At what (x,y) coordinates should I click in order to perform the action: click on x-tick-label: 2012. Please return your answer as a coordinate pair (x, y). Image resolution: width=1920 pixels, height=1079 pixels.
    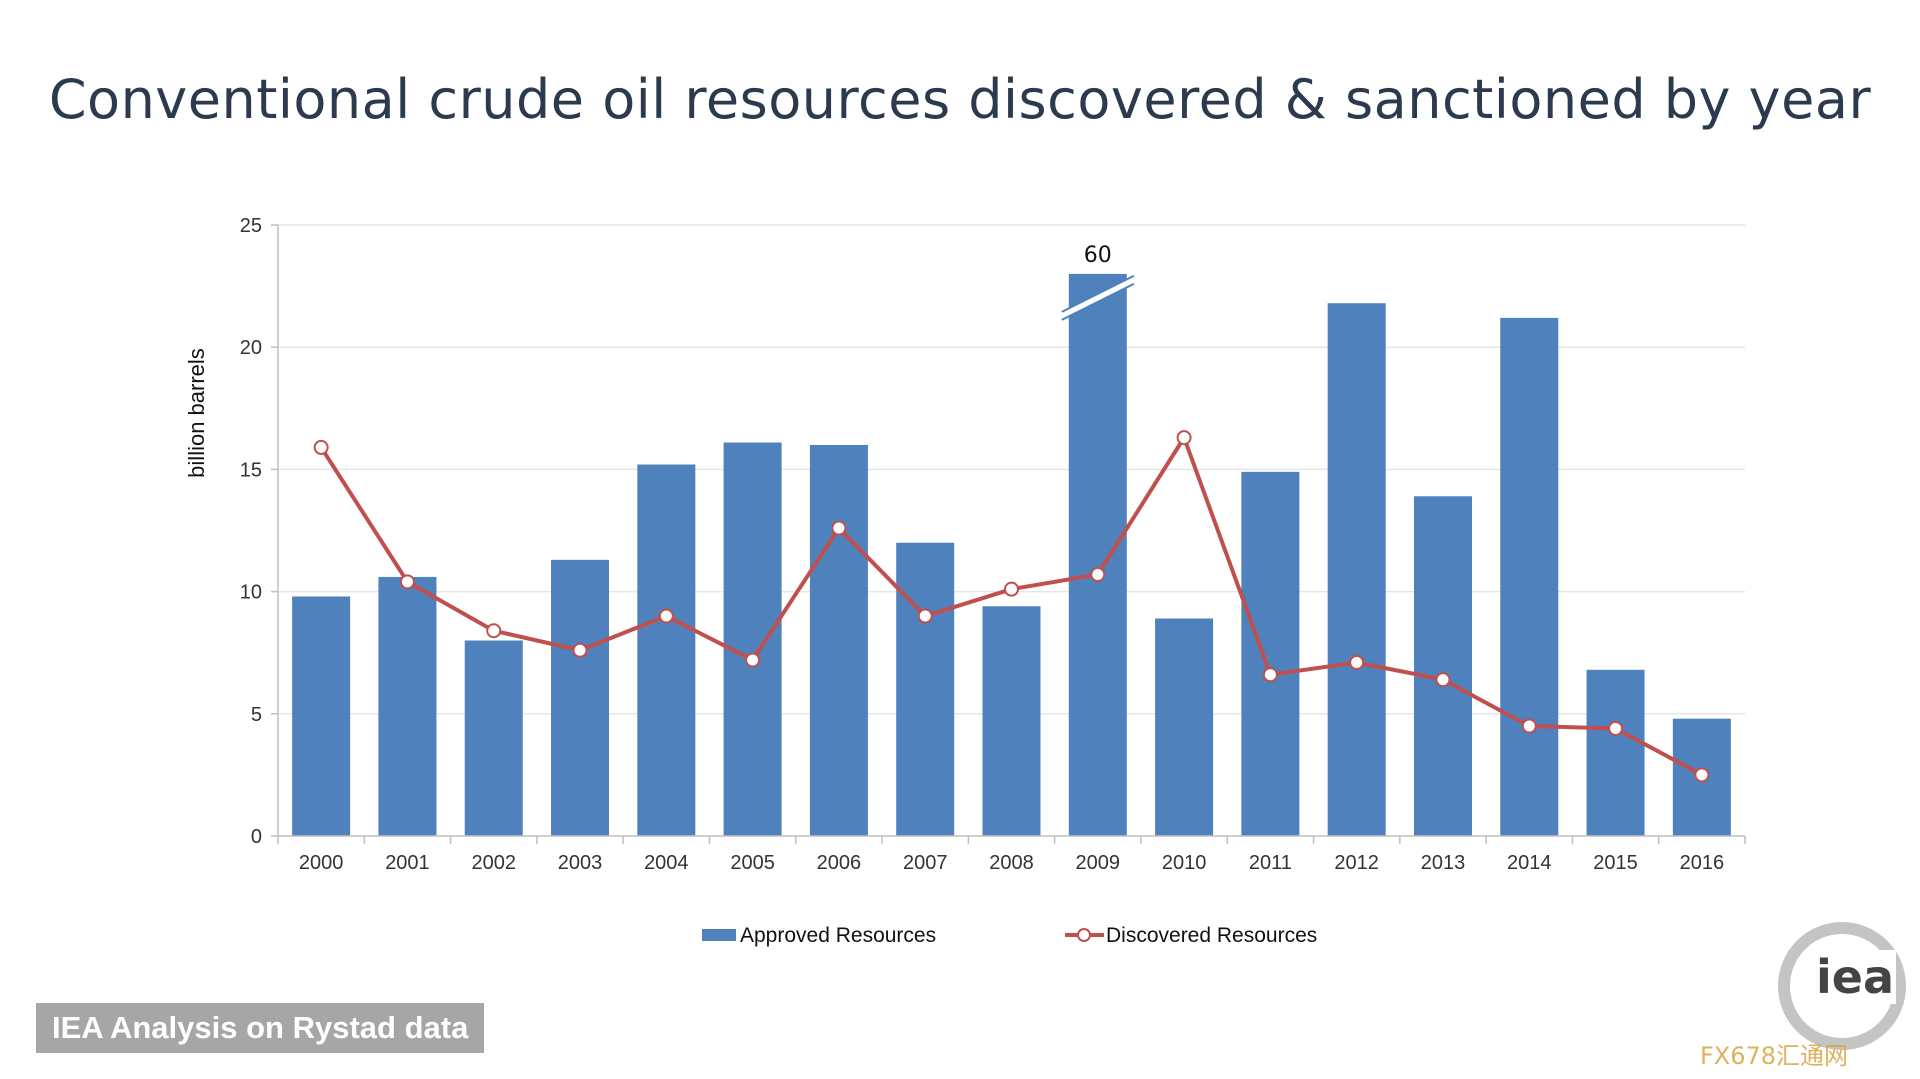
    Looking at the image, I should click on (1356, 863).